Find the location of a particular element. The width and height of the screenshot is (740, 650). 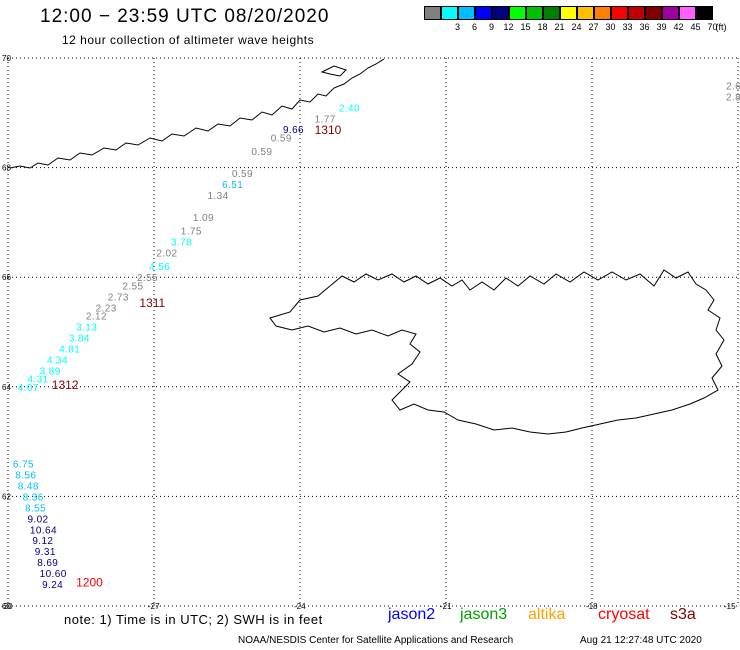

longitude-tick-label: -15 is located at coordinates (730, 606).